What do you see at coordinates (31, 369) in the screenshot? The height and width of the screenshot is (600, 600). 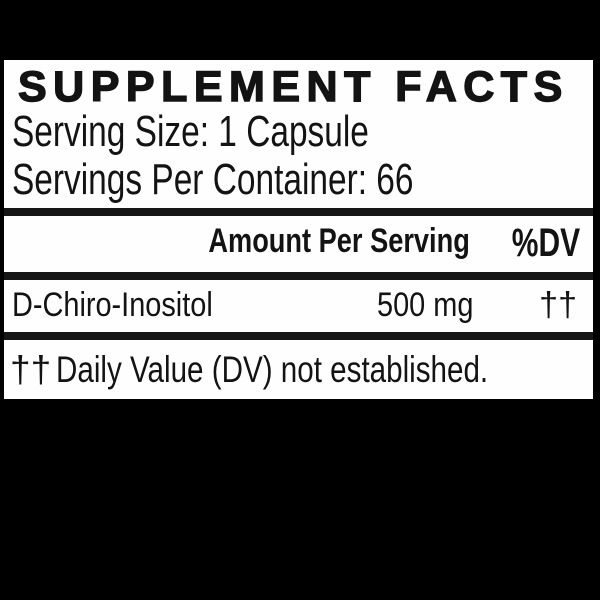 I see `footnote-dagger-symbol: ††` at bounding box center [31, 369].